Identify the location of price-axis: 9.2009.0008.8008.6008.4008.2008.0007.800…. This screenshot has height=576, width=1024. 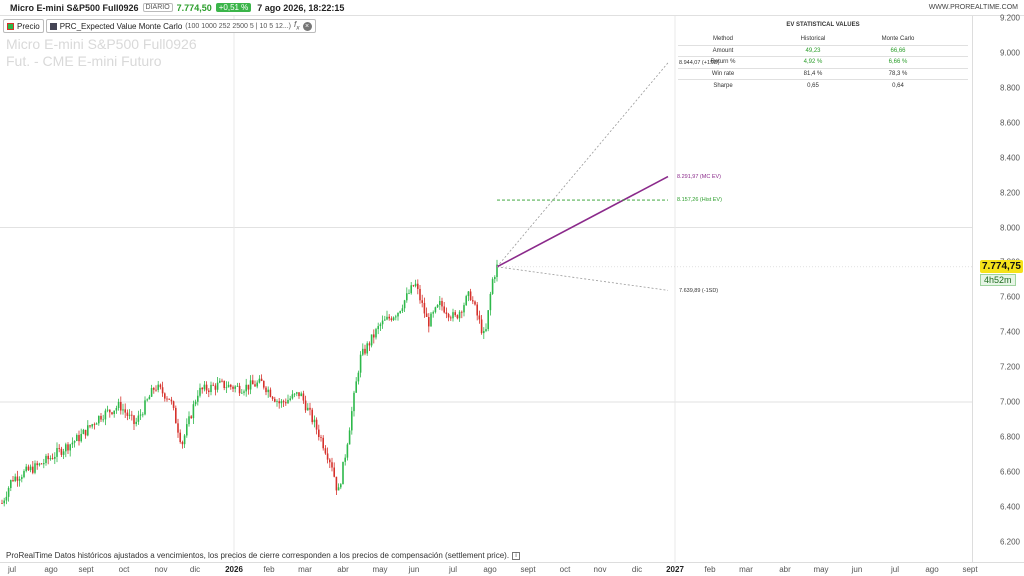
(998, 288).